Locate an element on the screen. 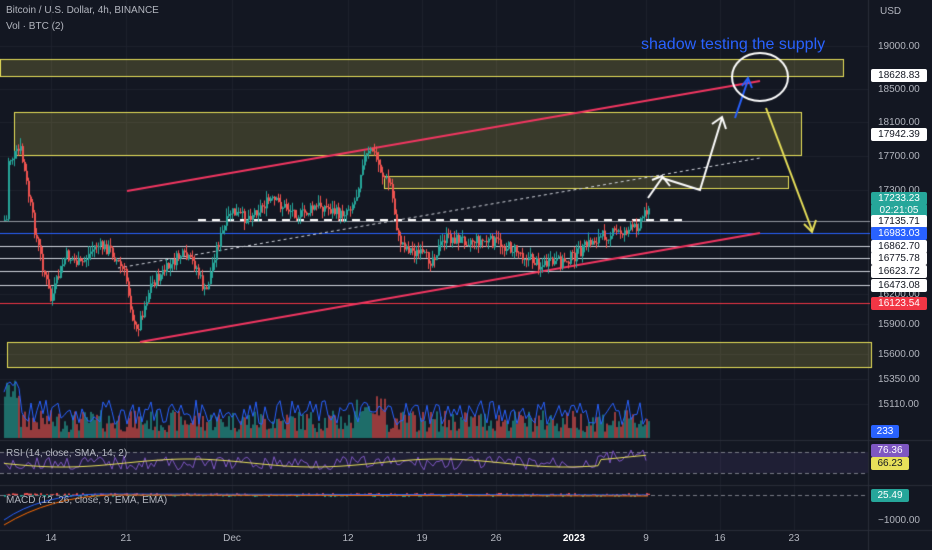 Image resolution: width=932 pixels, height=550 pixels. macd-legend: MACD (12, 26, close, 9, EMA, EMA) is located at coordinates (87, 500).